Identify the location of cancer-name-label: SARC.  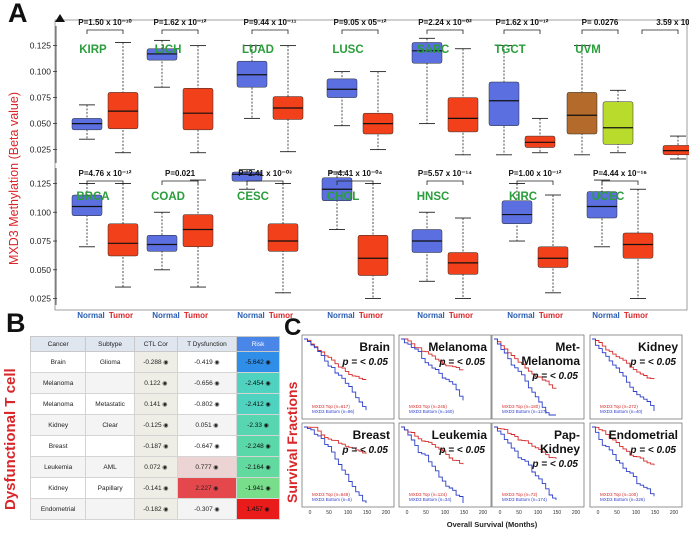
(433, 50).